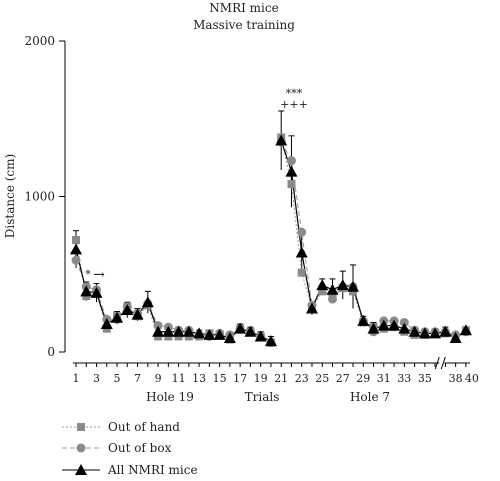 The image size is (500, 481). I want to click on x-tick-label: 35, so click(425, 378).